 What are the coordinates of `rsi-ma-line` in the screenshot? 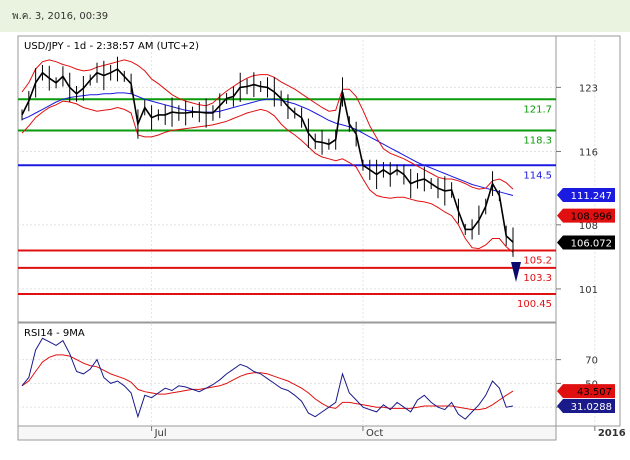 It's located at (267, 382).